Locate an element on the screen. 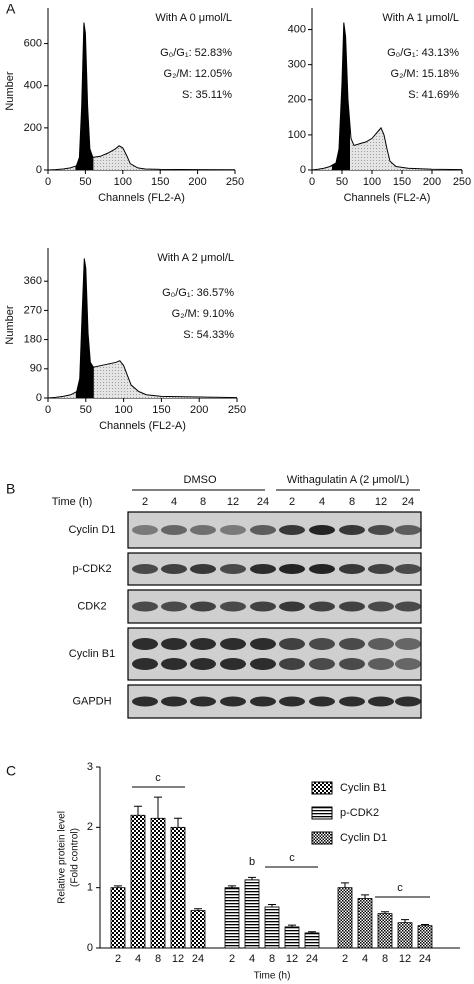  group-label: Withagulatin A (2 μmol/L) is located at coordinates (348, 480).